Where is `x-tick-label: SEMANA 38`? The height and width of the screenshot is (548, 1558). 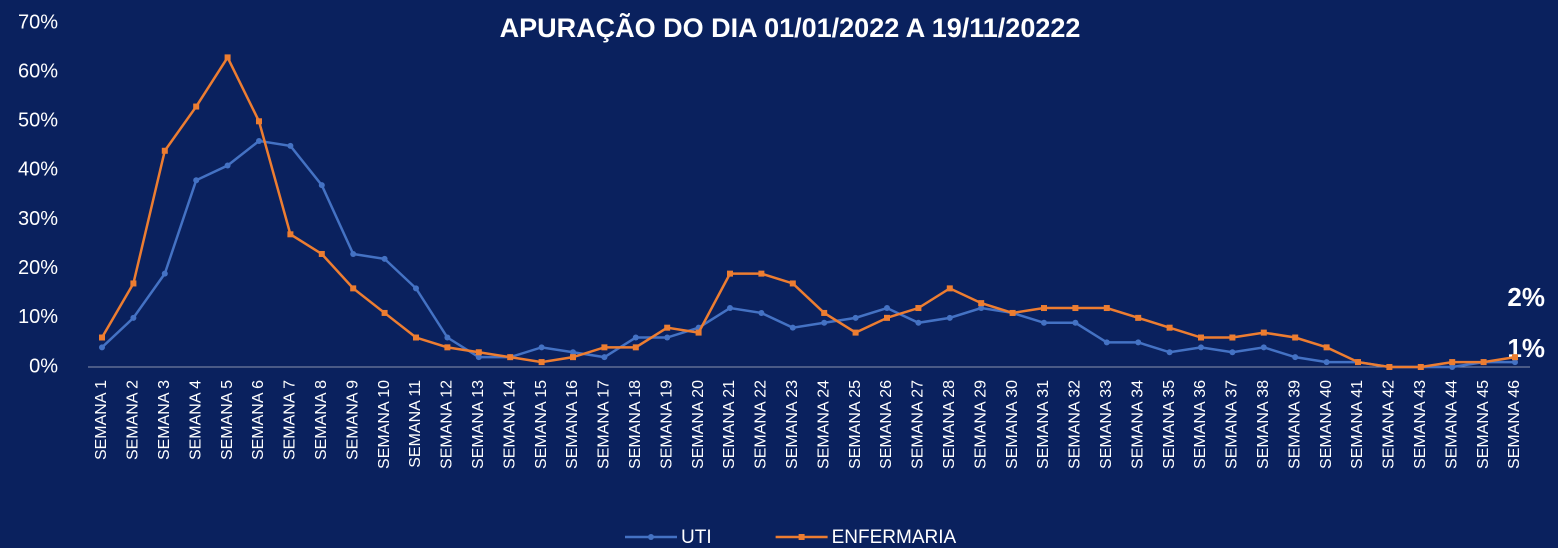
x-tick-label: SEMANA 38 is located at coordinates (1263, 424).